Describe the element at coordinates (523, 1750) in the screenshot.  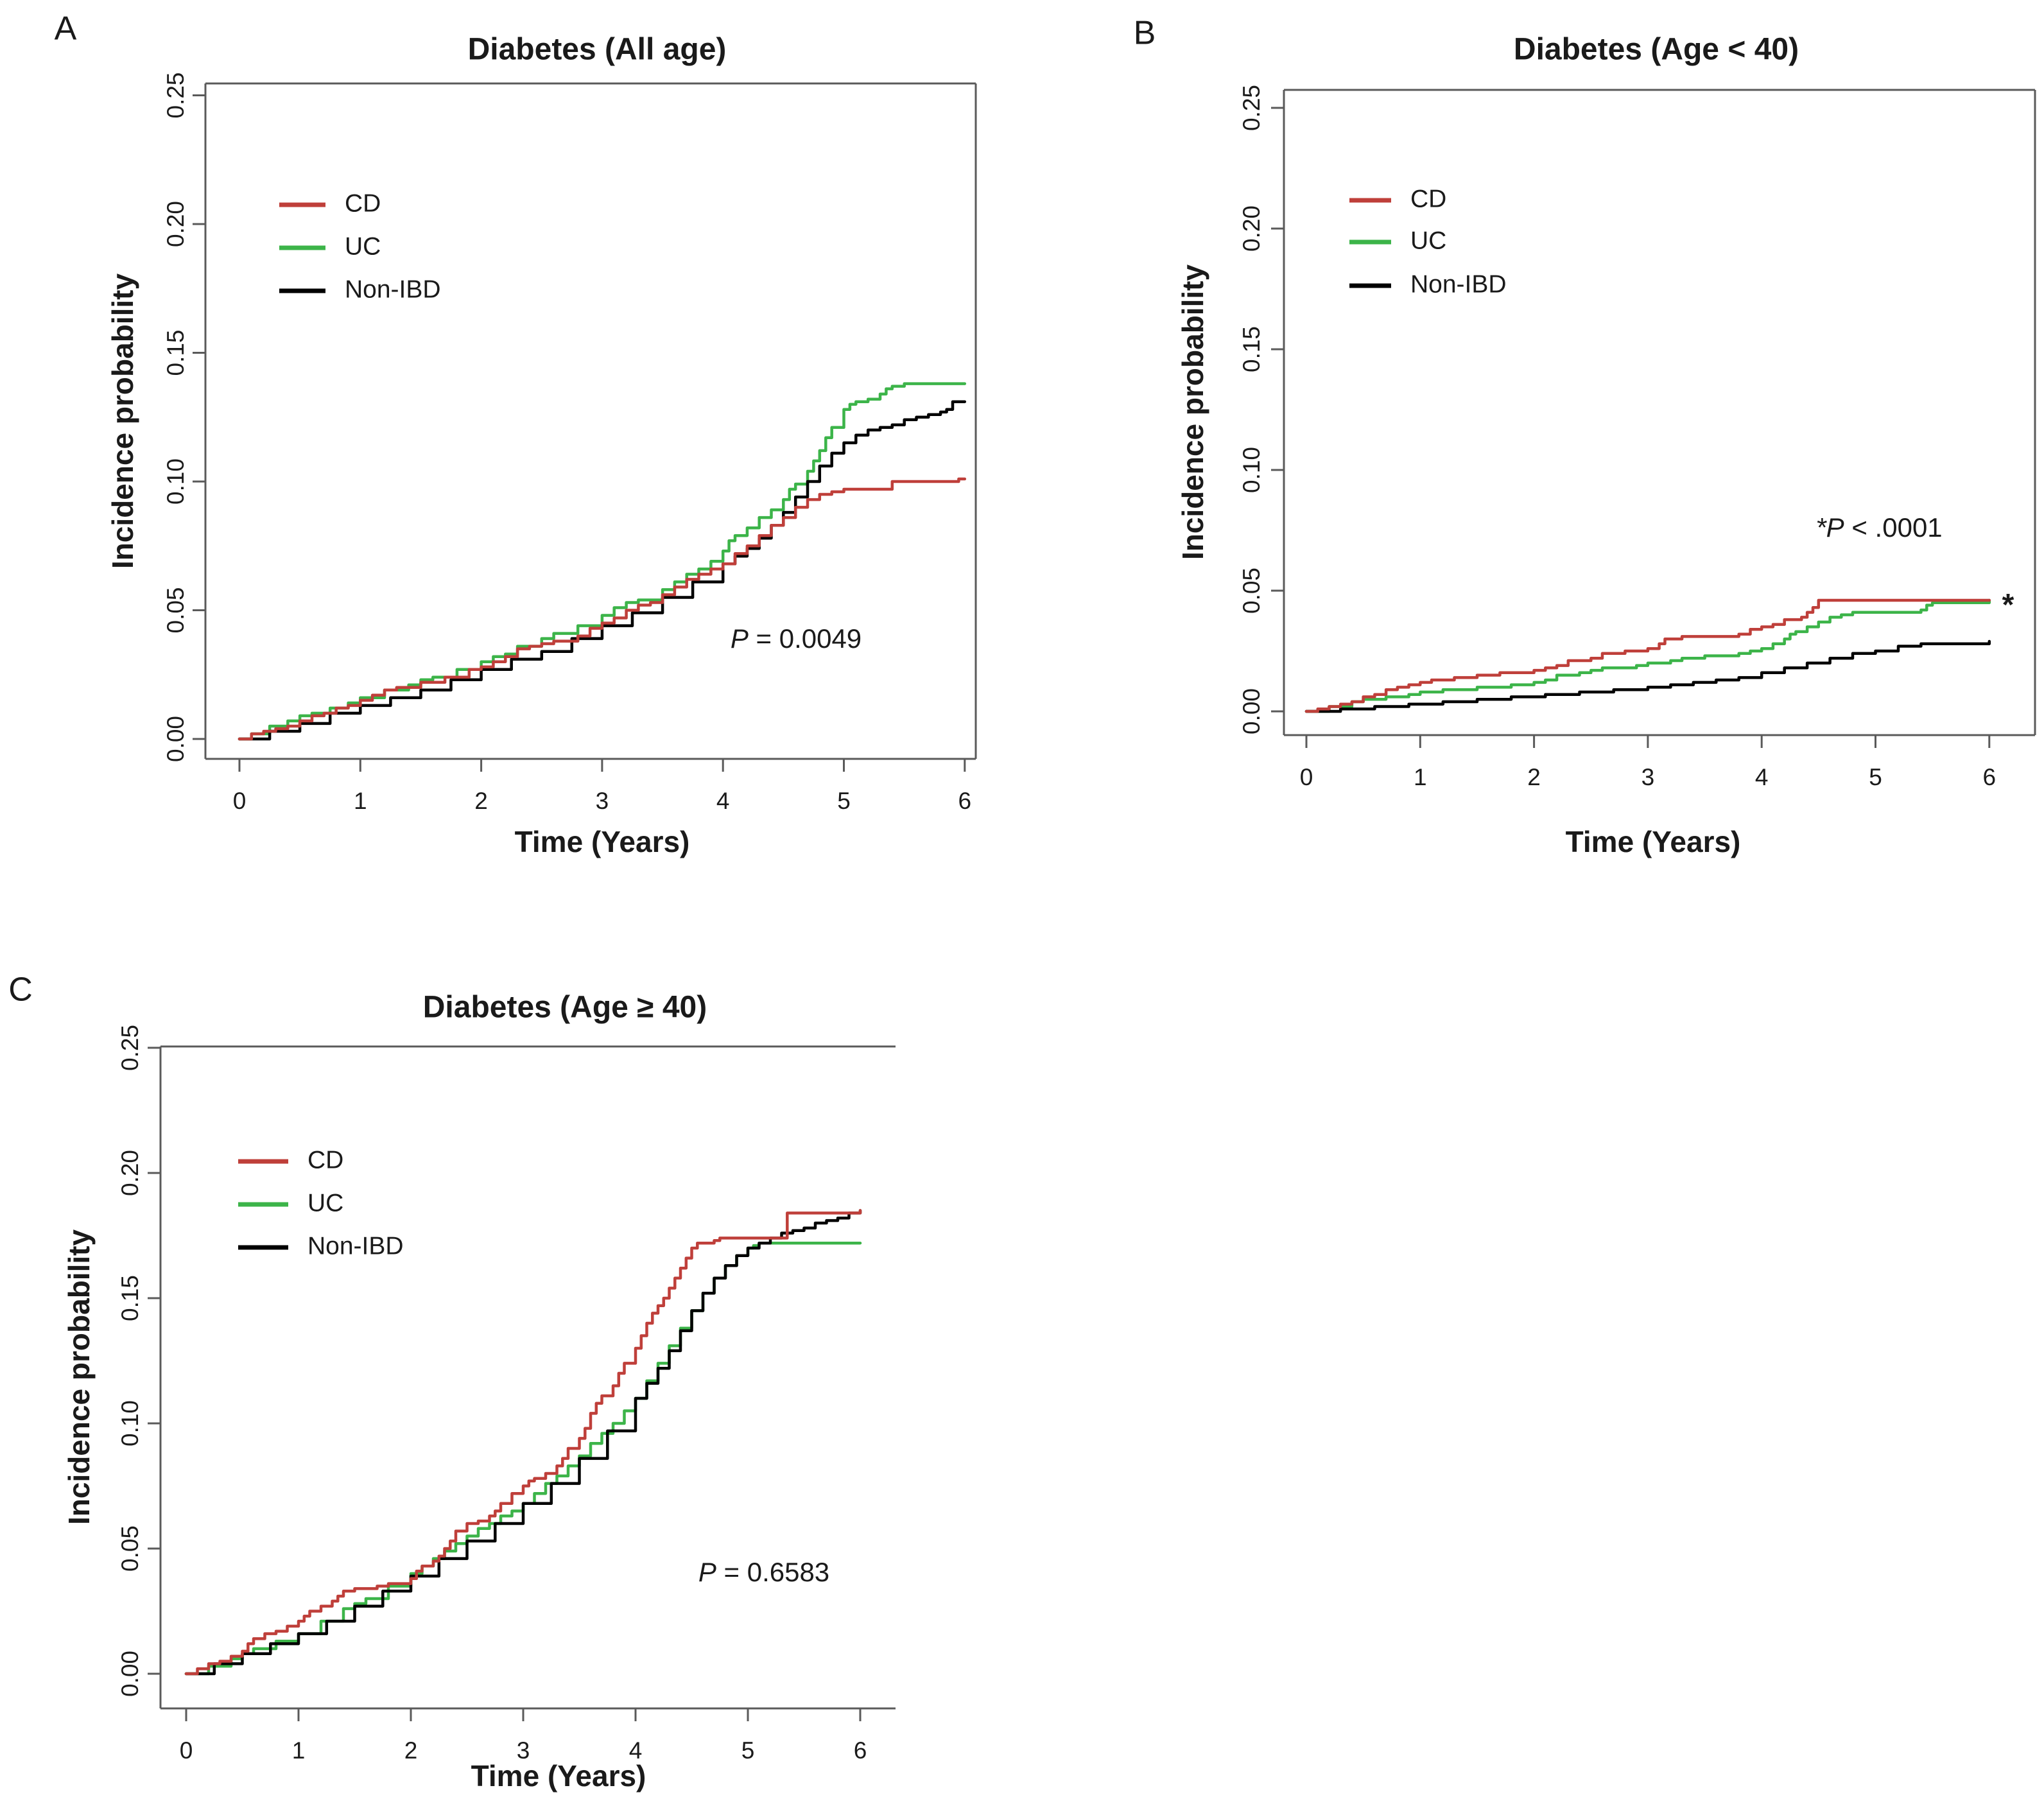
I see `panel-c-x-tick-label: 3` at that location.